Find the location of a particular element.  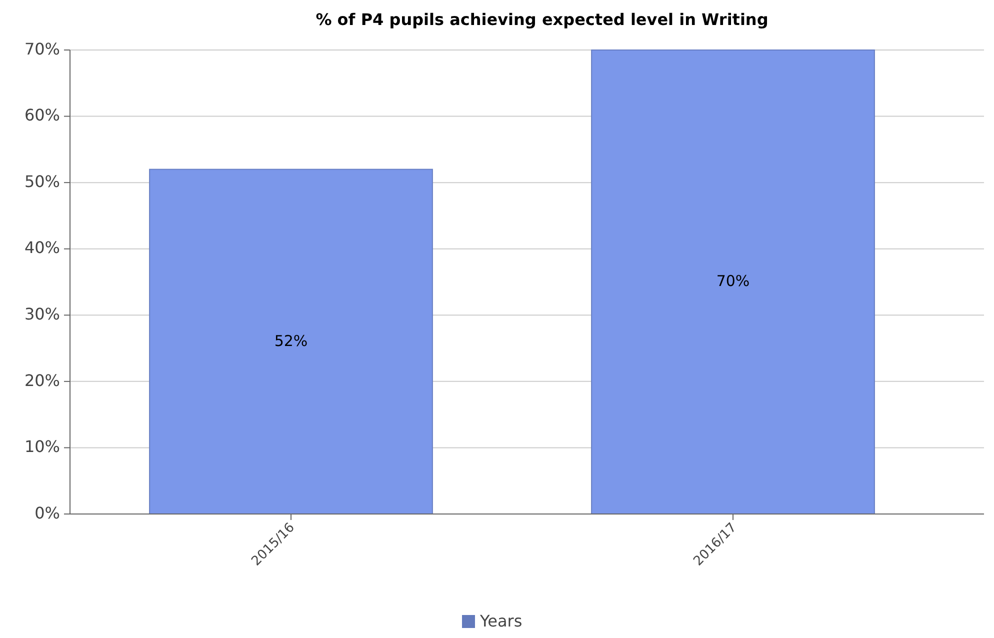

y-tick-label: 70% is located at coordinates (42, 48).